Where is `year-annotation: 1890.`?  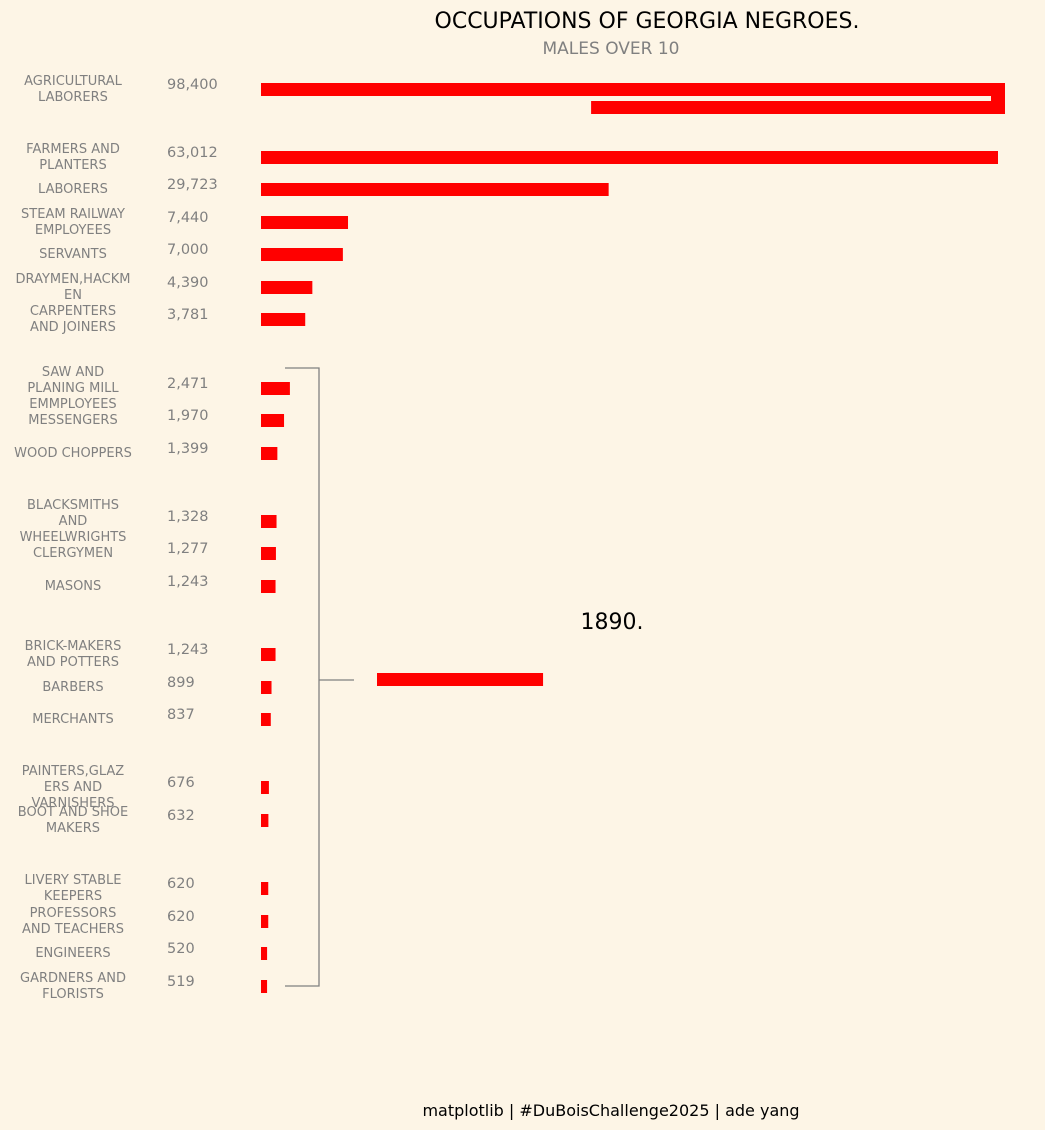
year-annotation: 1890. is located at coordinates (612, 622).